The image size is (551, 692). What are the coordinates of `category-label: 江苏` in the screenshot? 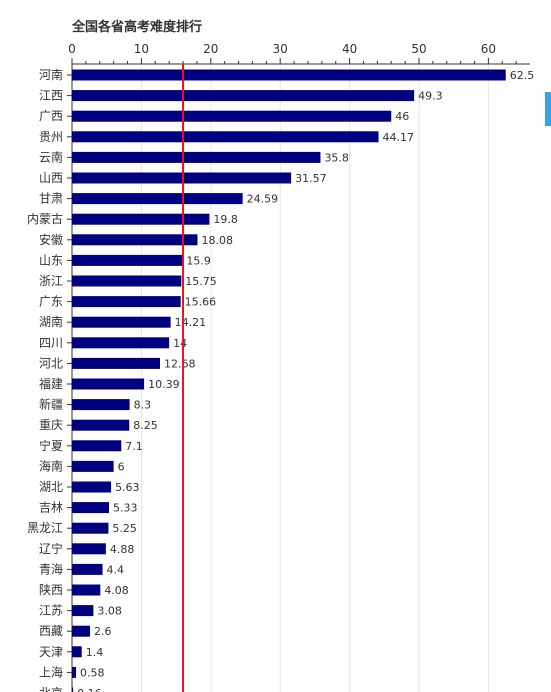 It's located at (51, 611).